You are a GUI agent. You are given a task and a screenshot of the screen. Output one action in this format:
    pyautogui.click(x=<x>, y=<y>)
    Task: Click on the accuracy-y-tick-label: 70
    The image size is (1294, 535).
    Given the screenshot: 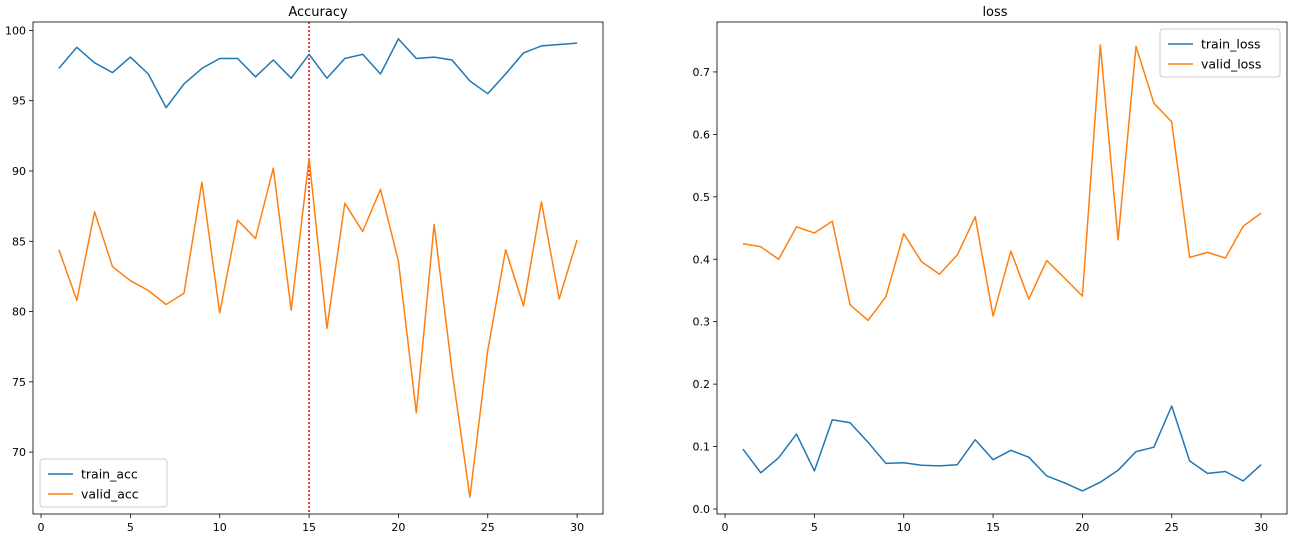 What is the action you would take?
    pyautogui.click(x=19, y=452)
    